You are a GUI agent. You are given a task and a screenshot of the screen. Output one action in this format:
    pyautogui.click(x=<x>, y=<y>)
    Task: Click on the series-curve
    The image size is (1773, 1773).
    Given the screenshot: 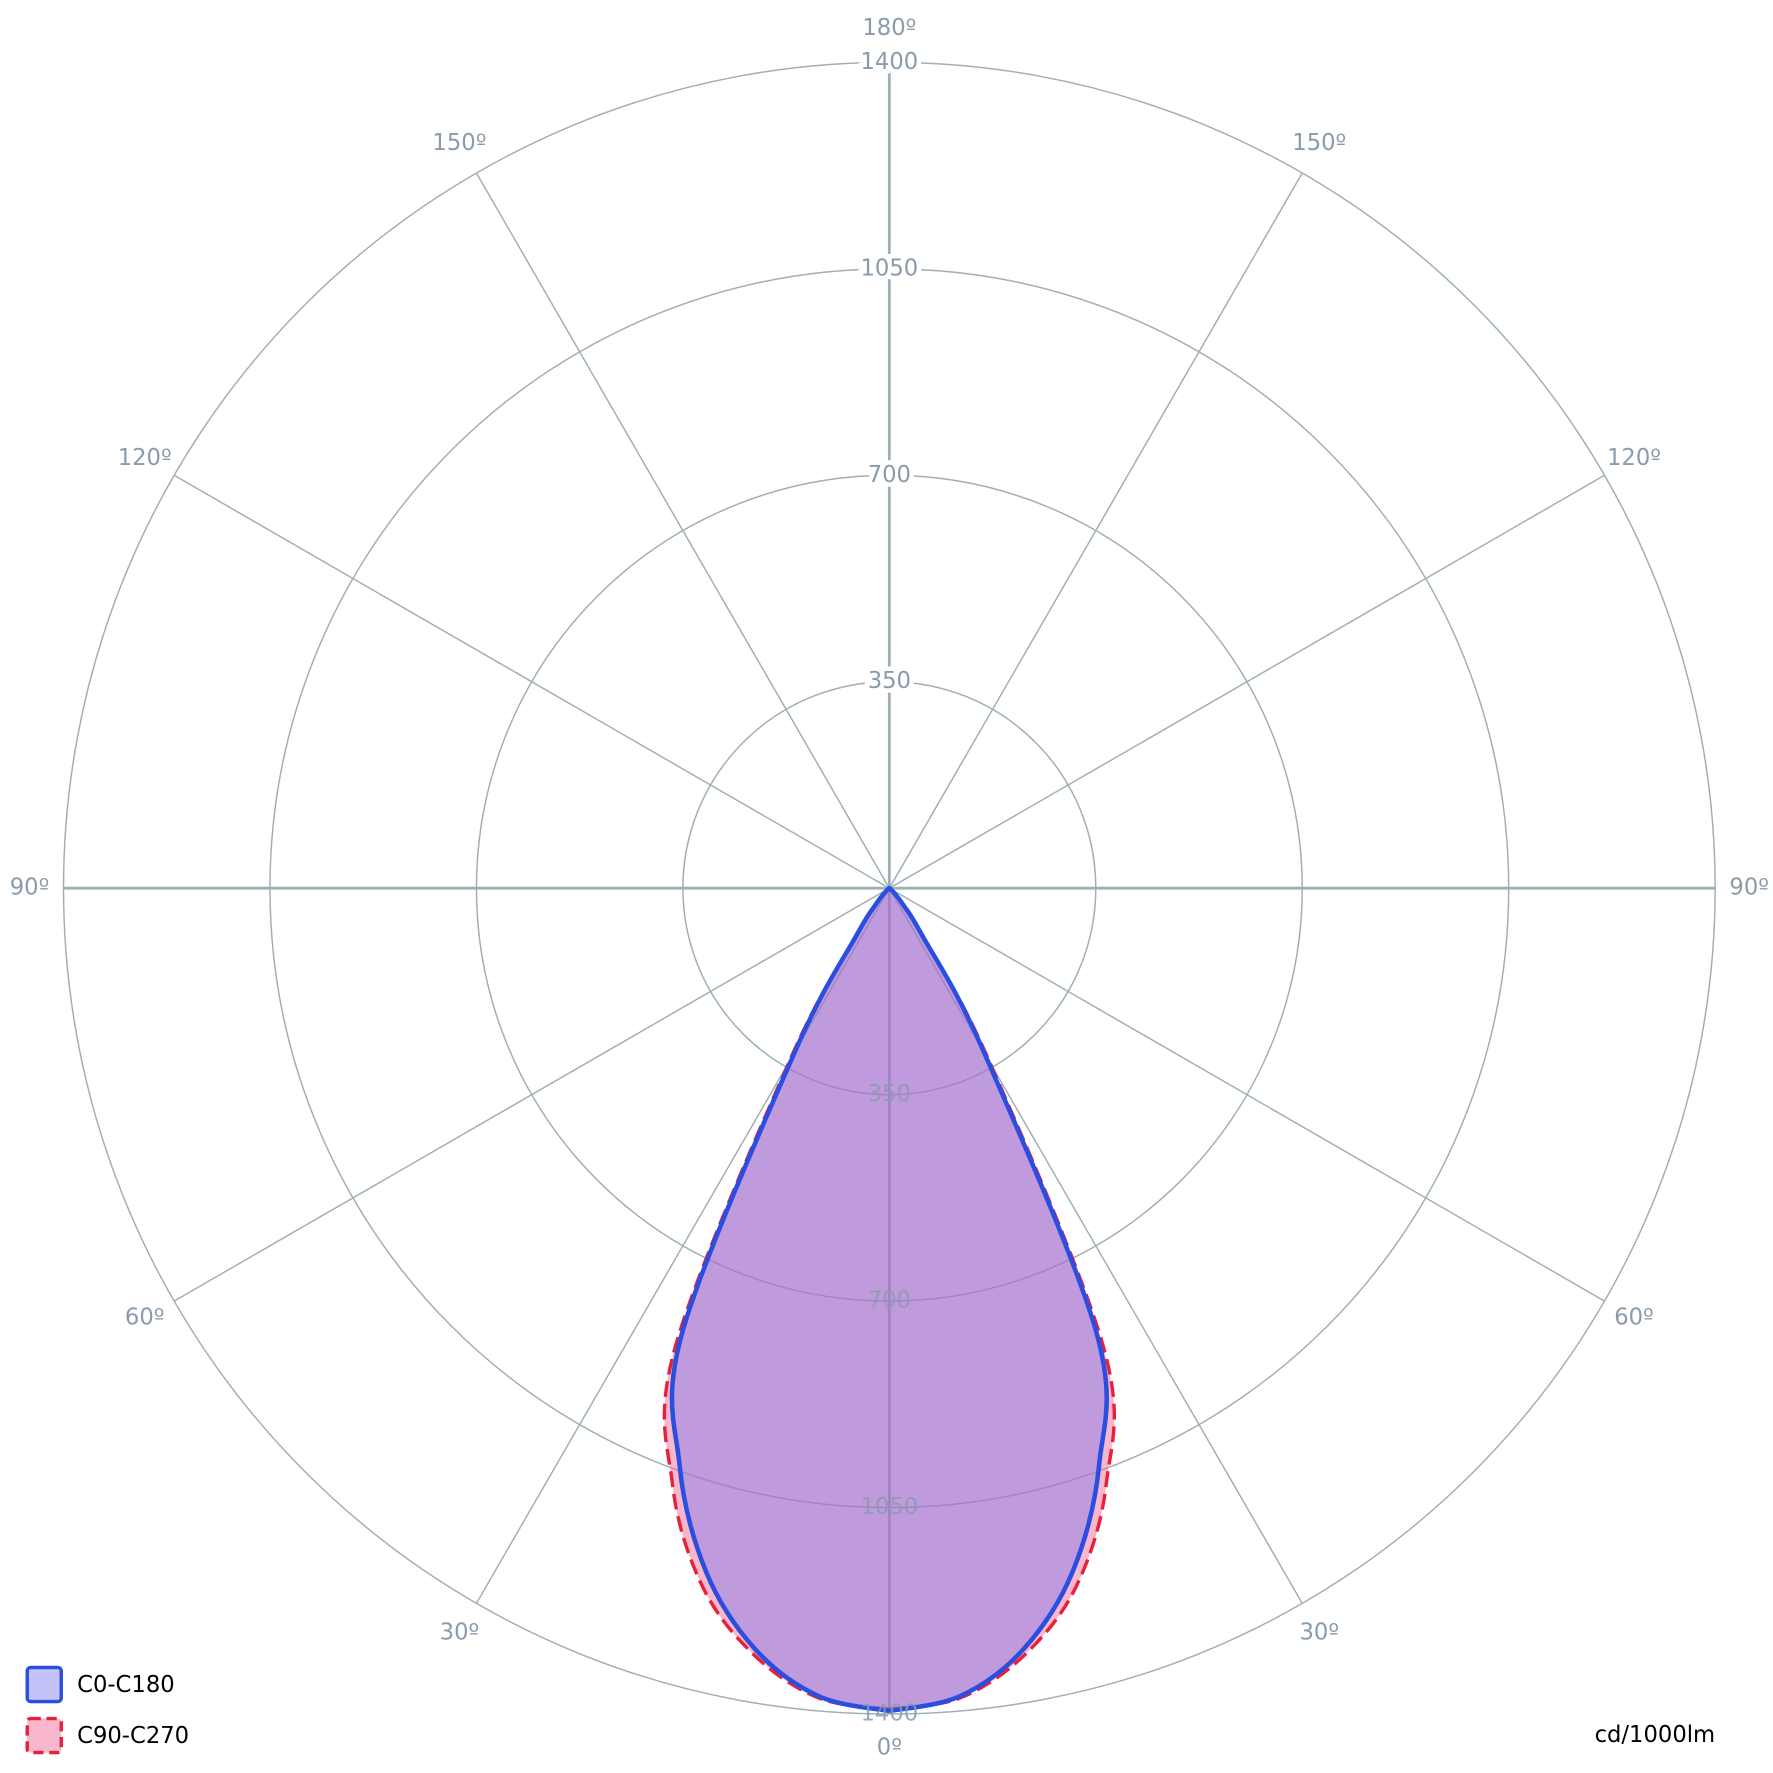 What is the action you would take?
    pyautogui.click(x=997, y=1299)
    